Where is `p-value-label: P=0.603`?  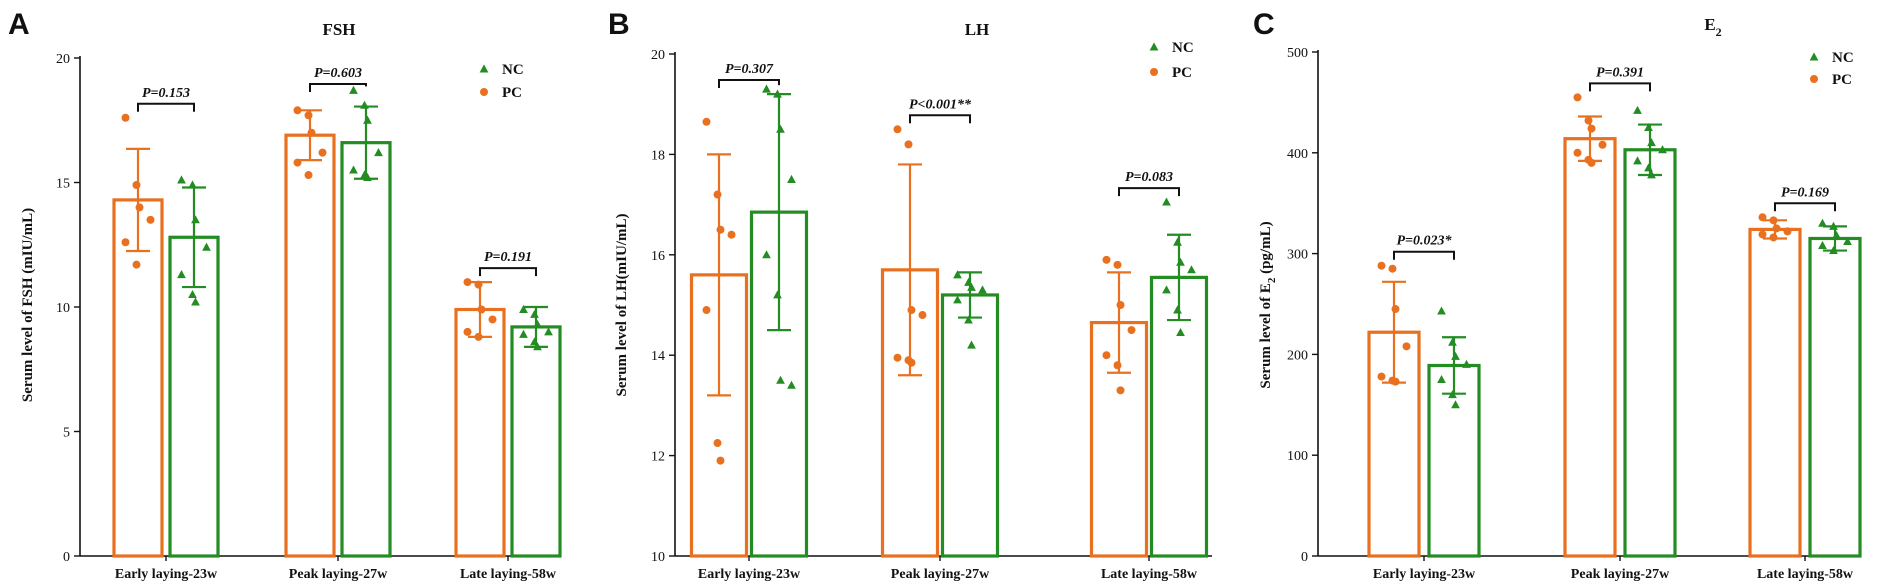
p-value-label: P=0.603 is located at coordinates (338, 73).